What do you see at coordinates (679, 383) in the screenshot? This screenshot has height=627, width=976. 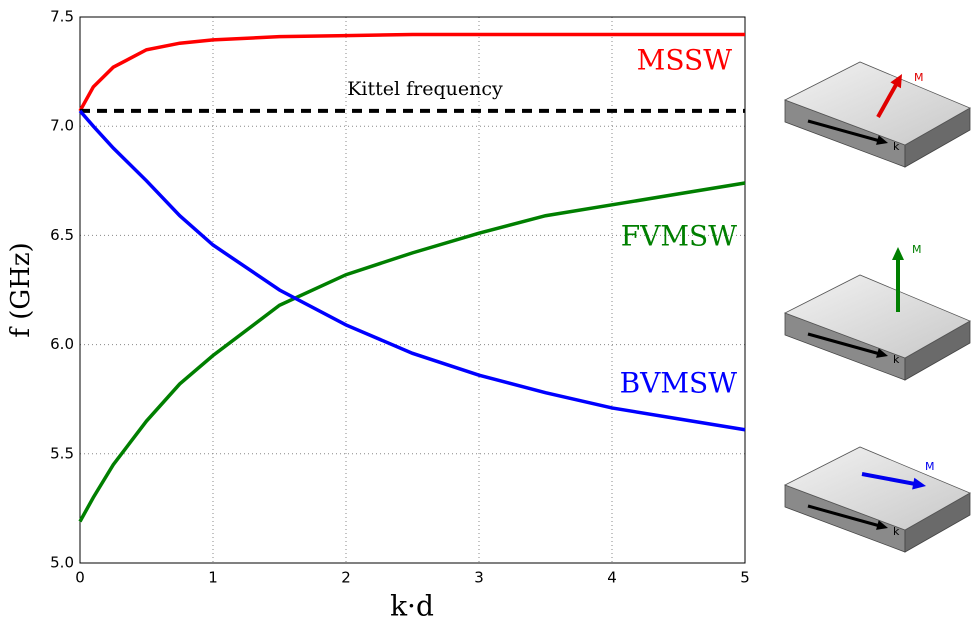 I see `series-label: BVMSW` at bounding box center [679, 383].